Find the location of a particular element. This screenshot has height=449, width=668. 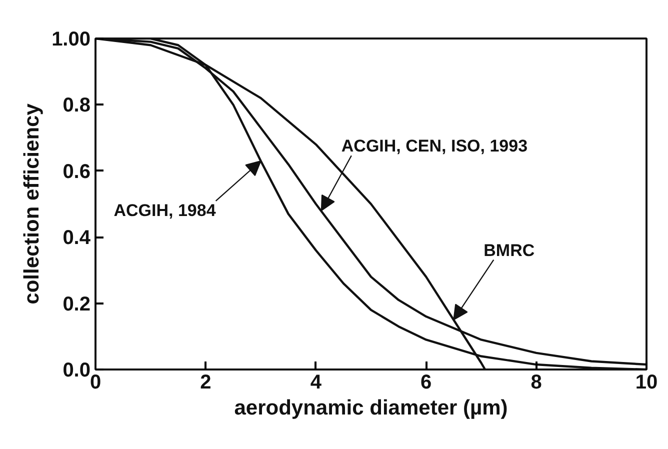

annotation: ACGIH, CEN, ISO, 1993 is located at coordinates (434, 146).